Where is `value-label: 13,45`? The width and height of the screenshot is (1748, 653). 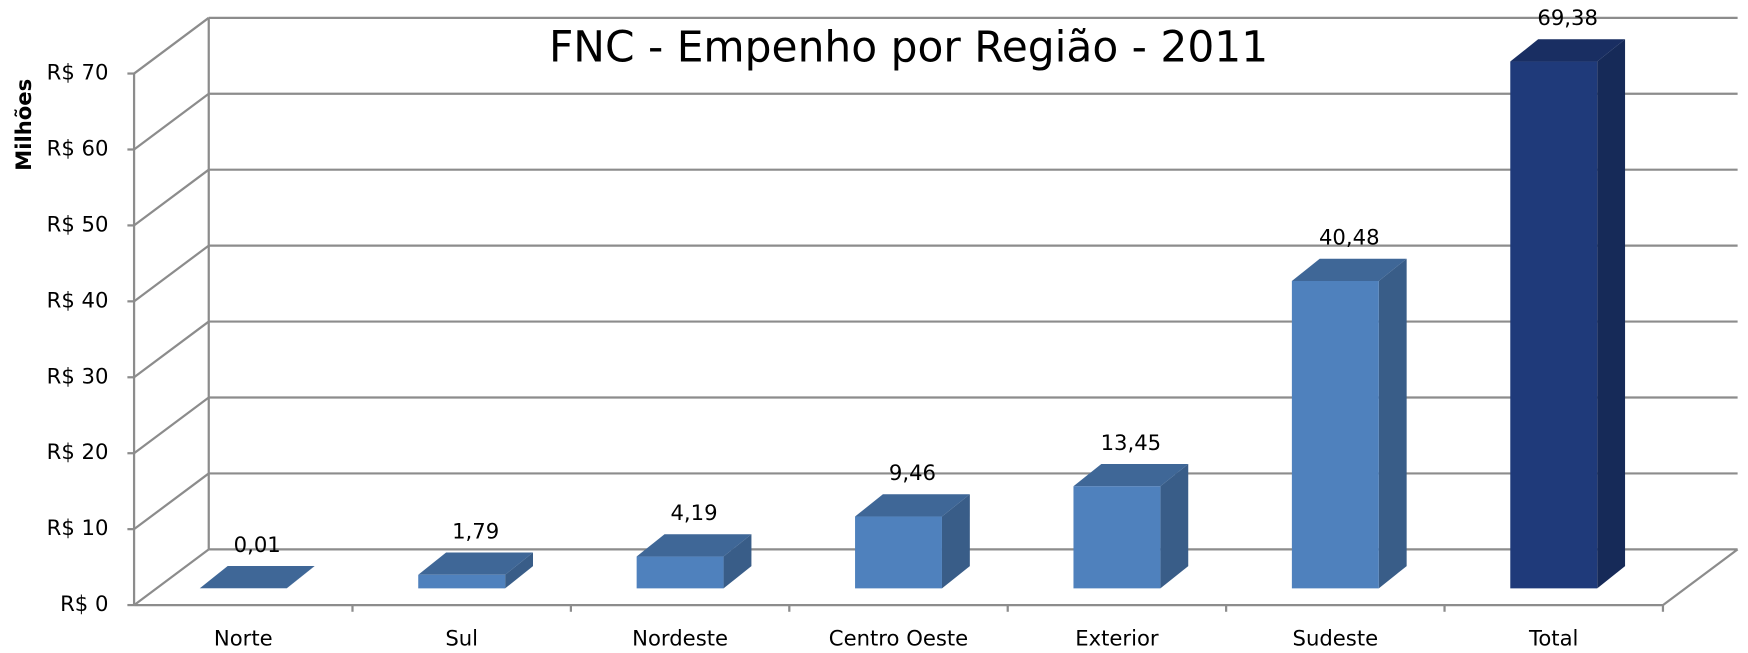 value-label: 13,45 is located at coordinates (1131, 442).